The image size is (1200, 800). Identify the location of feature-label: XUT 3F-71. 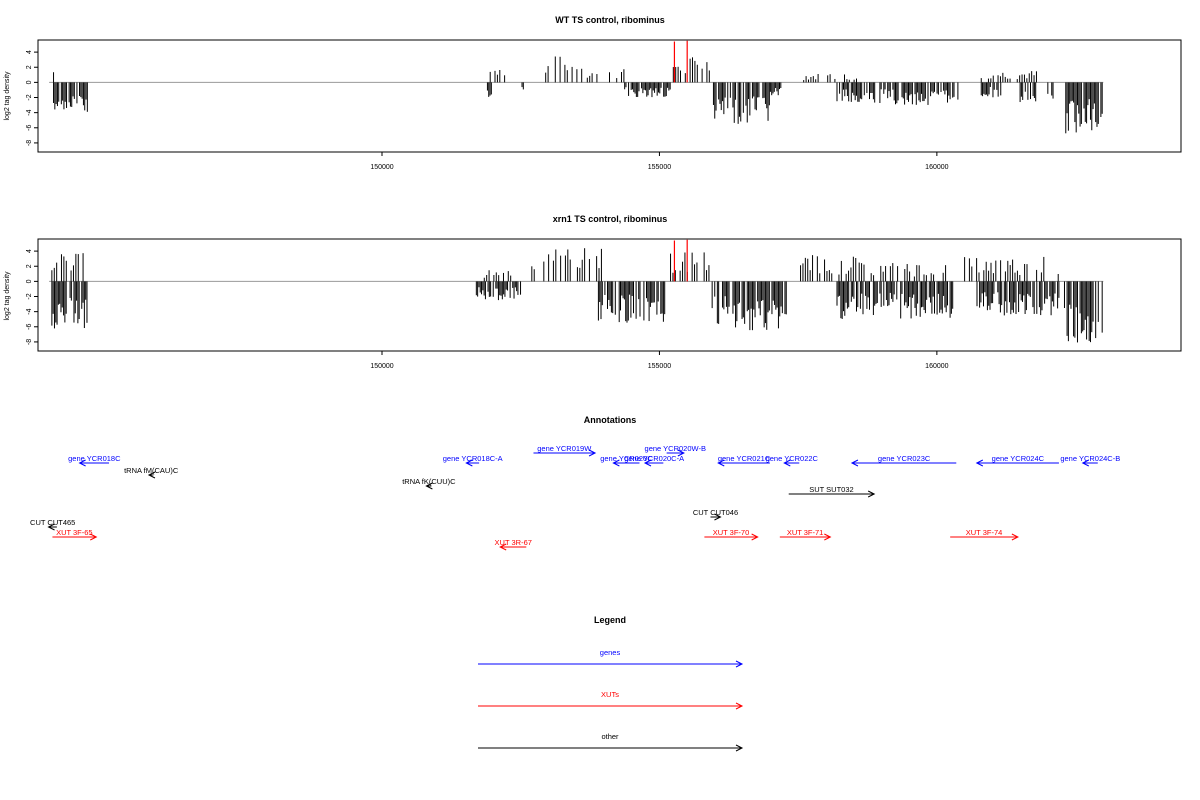
(805, 532).